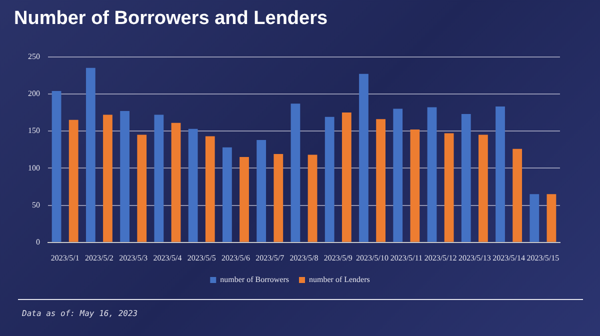 The image size is (600, 336). What do you see at coordinates (36, 205) in the screenshot?
I see `y-tick-label: 50` at bounding box center [36, 205].